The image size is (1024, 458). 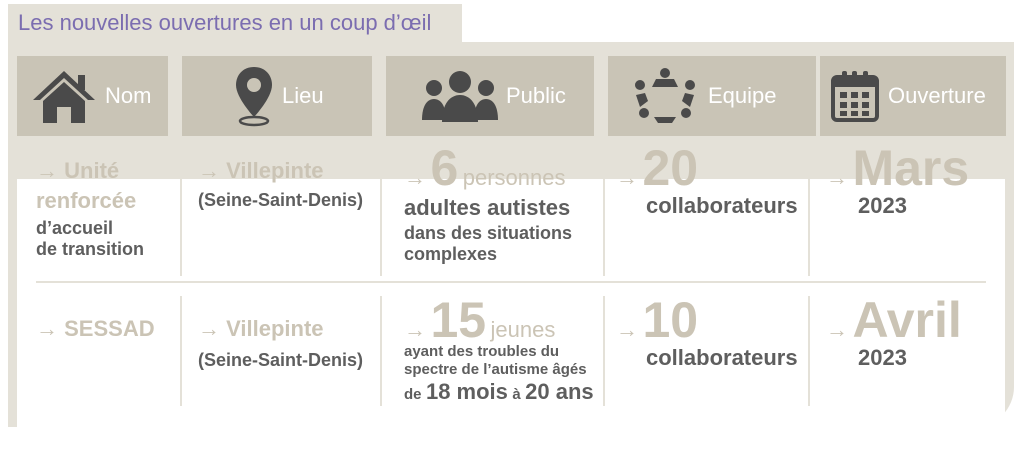 I want to click on equipe-number: 20, so click(x=670, y=168).